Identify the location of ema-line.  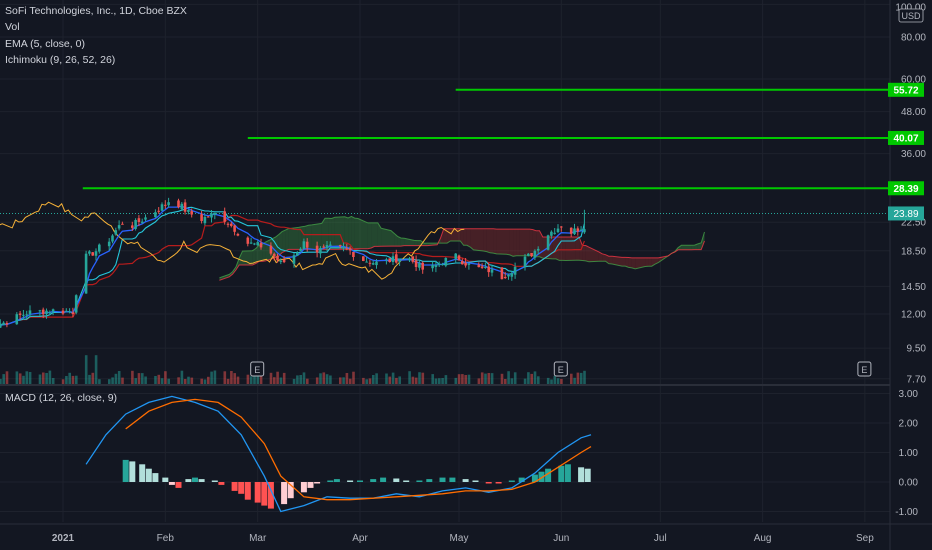
(292, 266).